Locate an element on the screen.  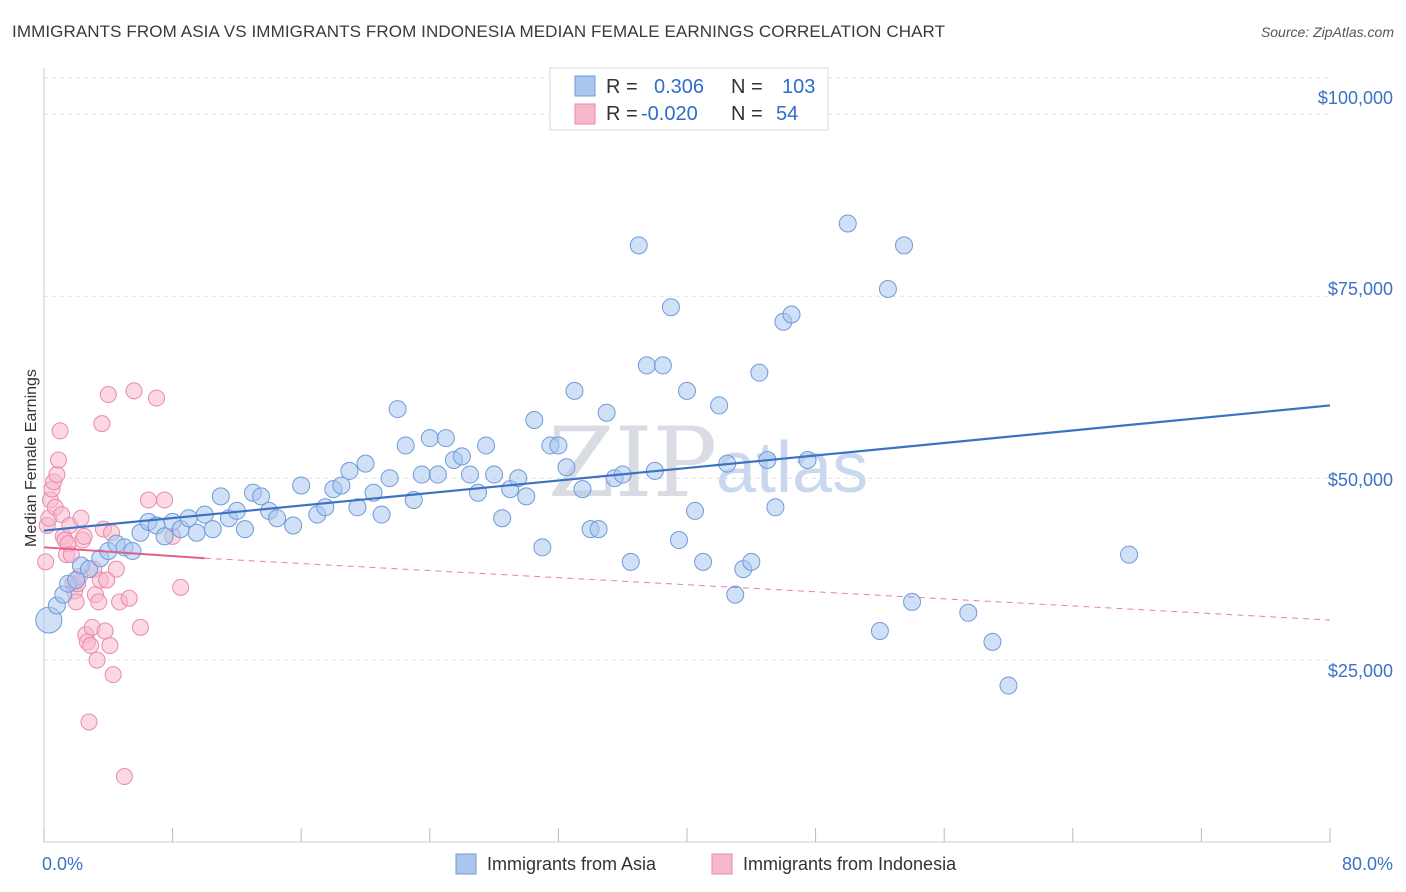
correlation-legend: R = 0.306 N = 103 R = -0.020 N = 54 is located at coordinates (689, 99).